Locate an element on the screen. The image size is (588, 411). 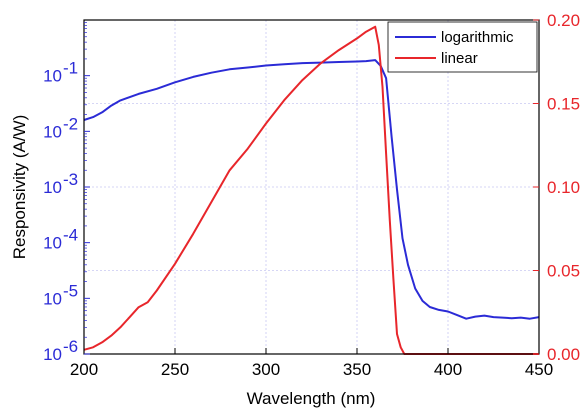
y-left-tick-exponent: -3 is located at coordinates (70, 179).